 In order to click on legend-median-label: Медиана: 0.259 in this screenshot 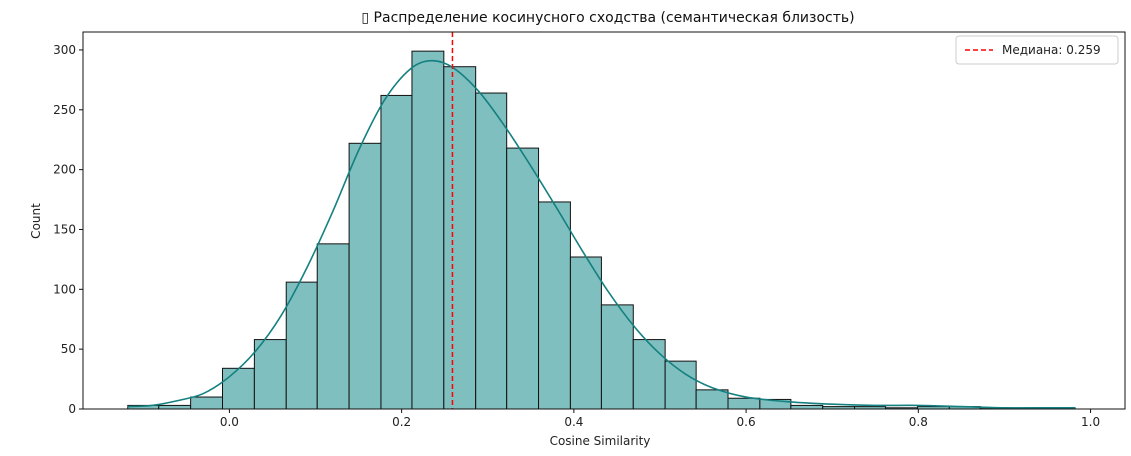, I will do `click(1051, 50)`.